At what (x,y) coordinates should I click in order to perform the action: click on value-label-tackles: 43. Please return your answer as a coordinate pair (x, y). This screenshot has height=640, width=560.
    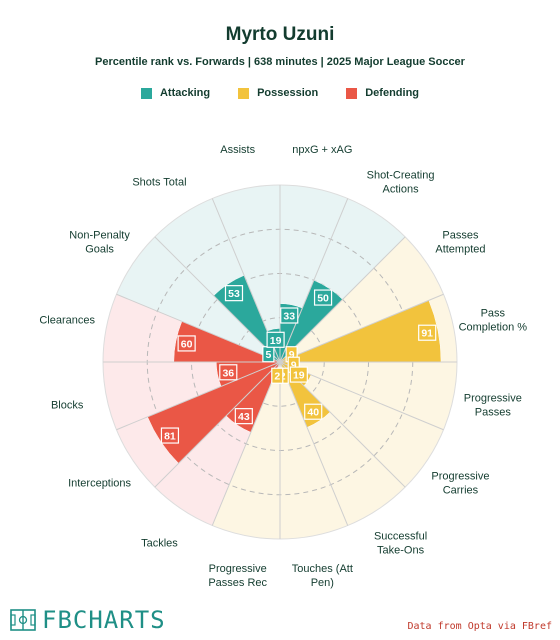
    Looking at the image, I should click on (244, 417).